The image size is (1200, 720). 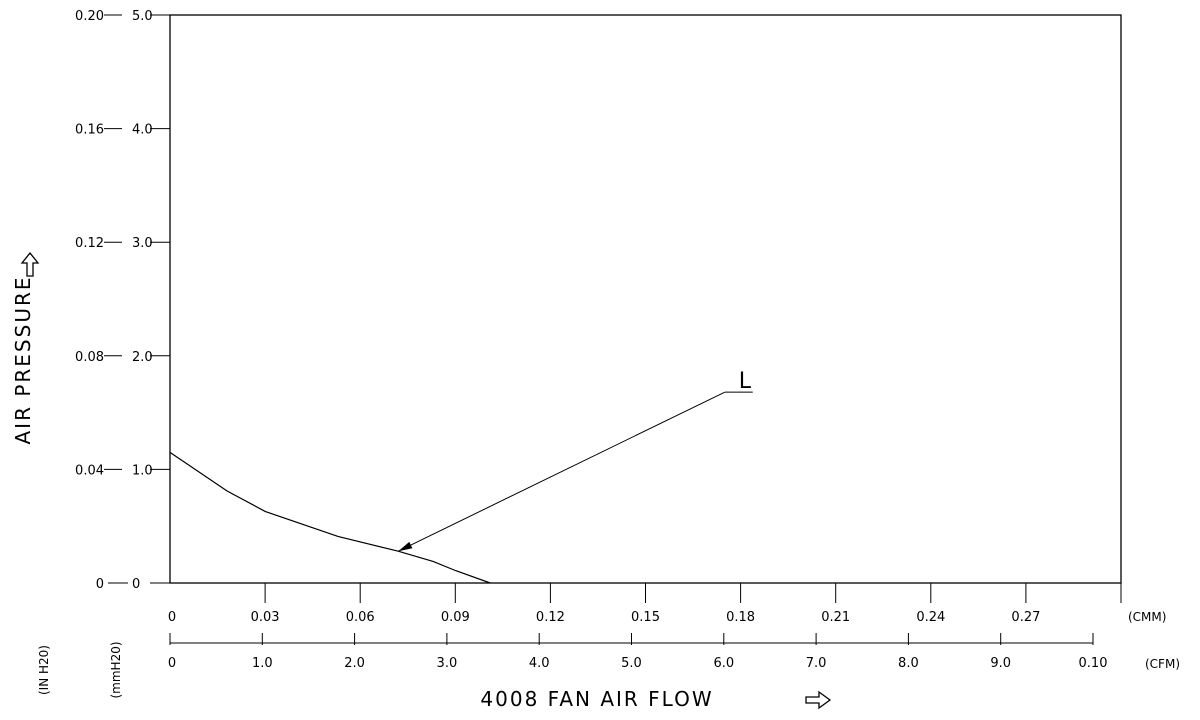 What do you see at coordinates (723, 663) in the screenshot?
I see `x-tick-label-cfm-6: 6.0` at bounding box center [723, 663].